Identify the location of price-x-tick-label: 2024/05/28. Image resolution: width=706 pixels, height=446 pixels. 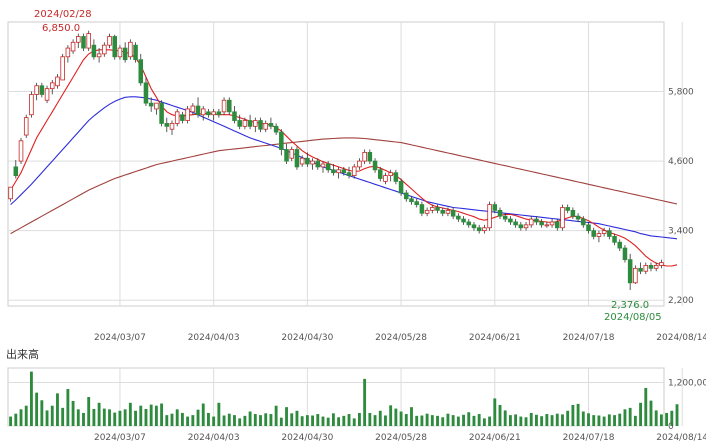
(401, 338).